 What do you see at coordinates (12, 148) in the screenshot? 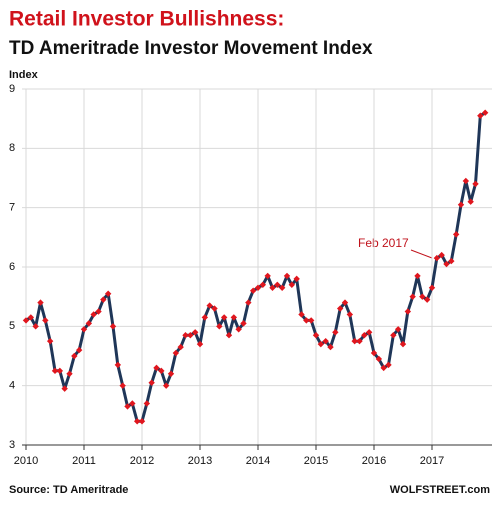
I see `y-tick-label: 8` at bounding box center [12, 148].